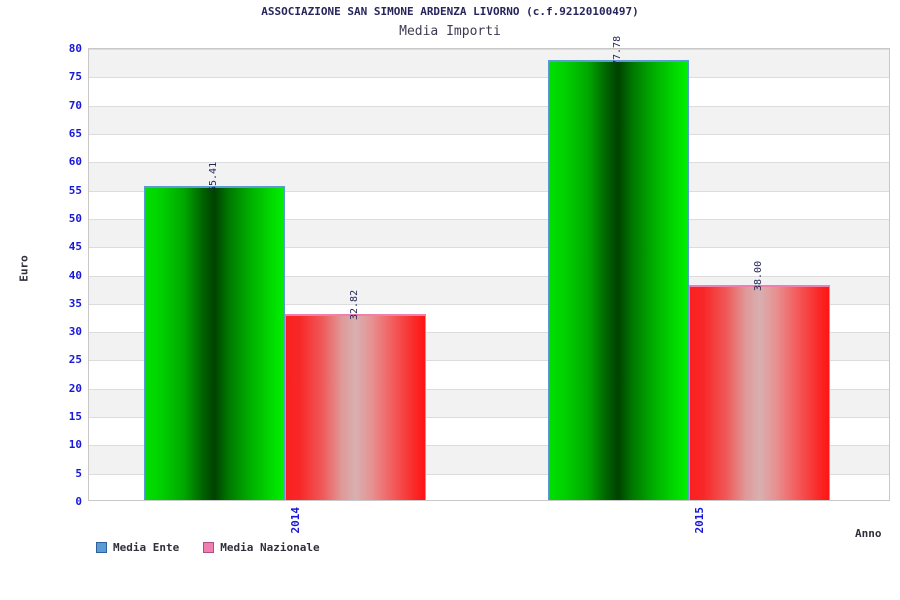 The height and width of the screenshot is (600, 900). What do you see at coordinates (75, 77) in the screenshot?
I see `y-tick-label: 75` at bounding box center [75, 77].